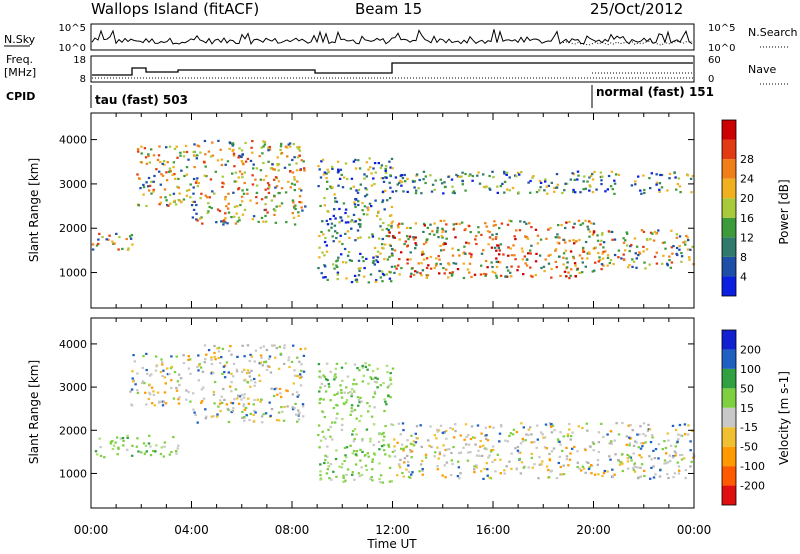 Image resolution: width=800 pixels, height=554 pixels. What do you see at coordinates (729, 208) in the screenshot?
I see `colorbar-block` at bounding box center [729, 208].